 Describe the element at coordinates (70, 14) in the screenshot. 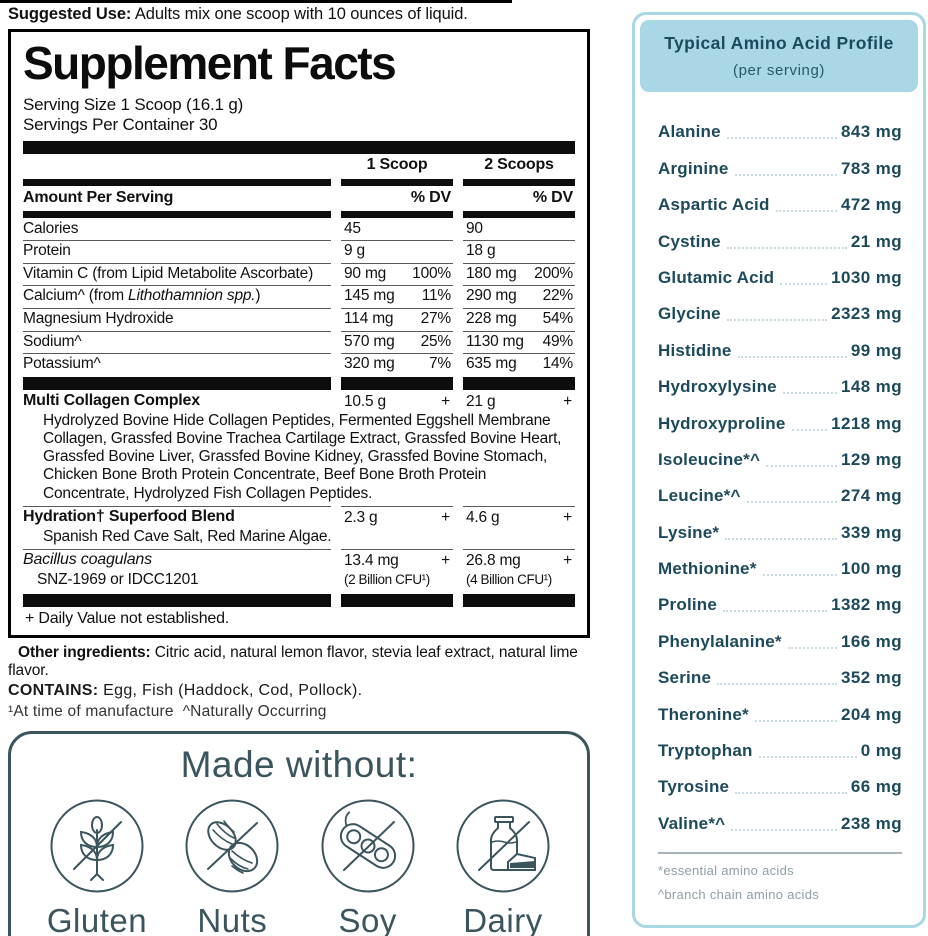

I see `suggested-use-label: Suggested Use:` at that location.